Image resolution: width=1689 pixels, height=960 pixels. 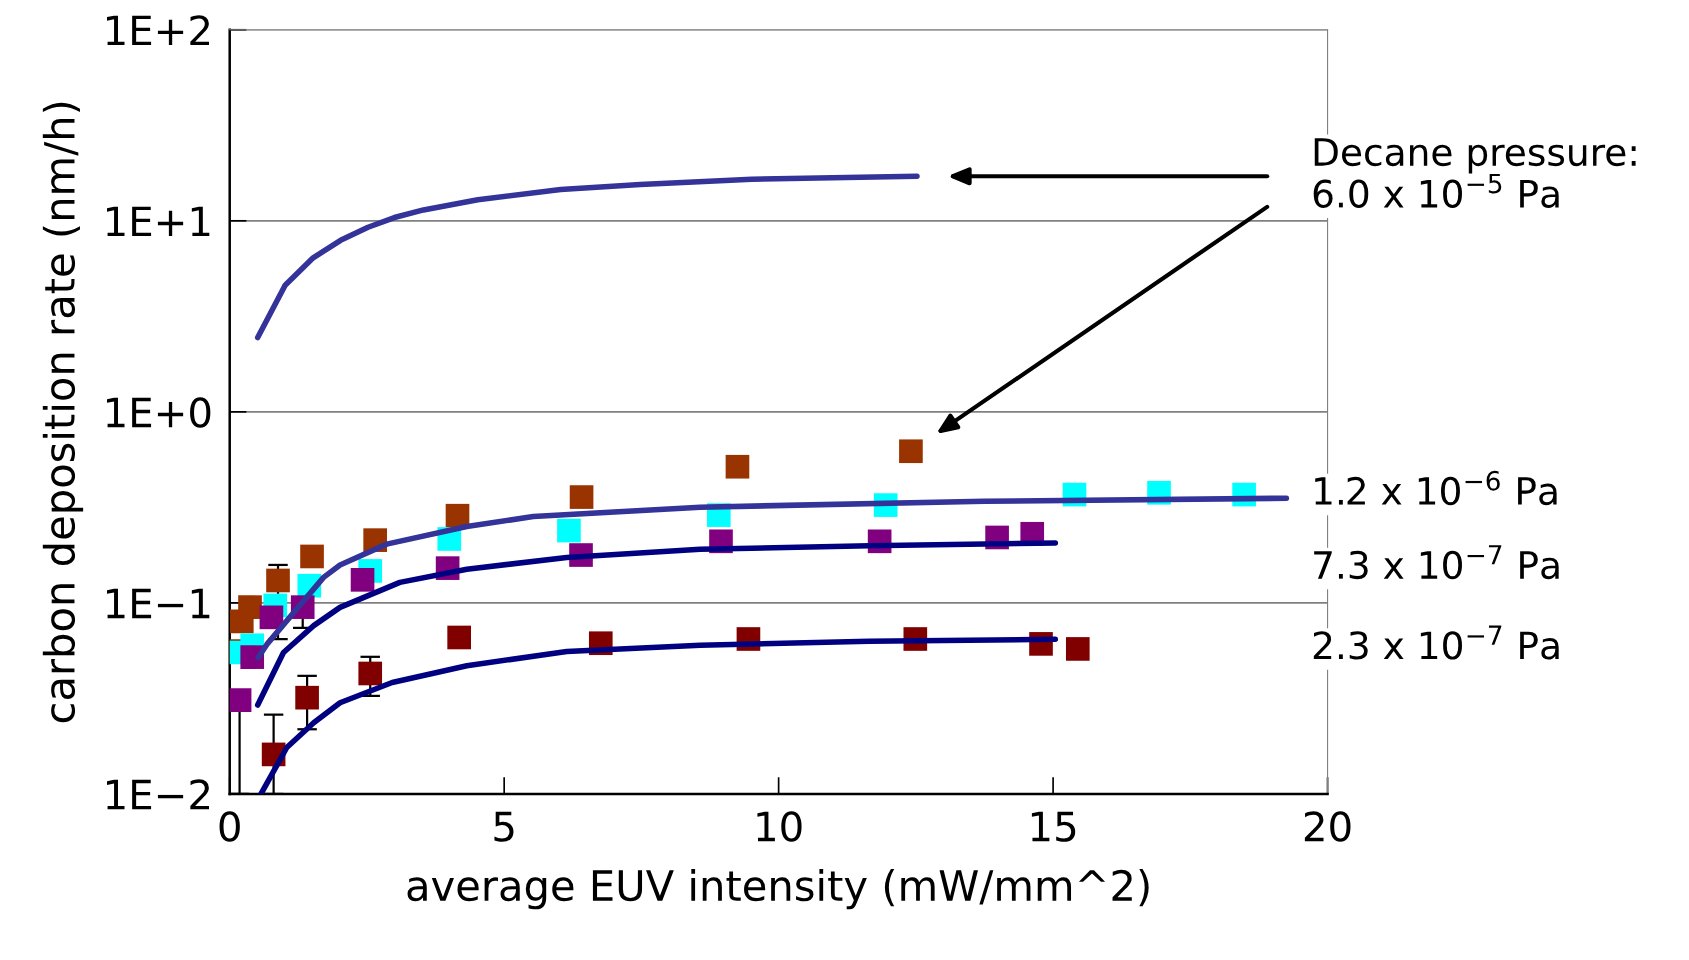 I want to click on y-axis-title: carbon deposition rate (nm/h), so click(x=63, y=412).